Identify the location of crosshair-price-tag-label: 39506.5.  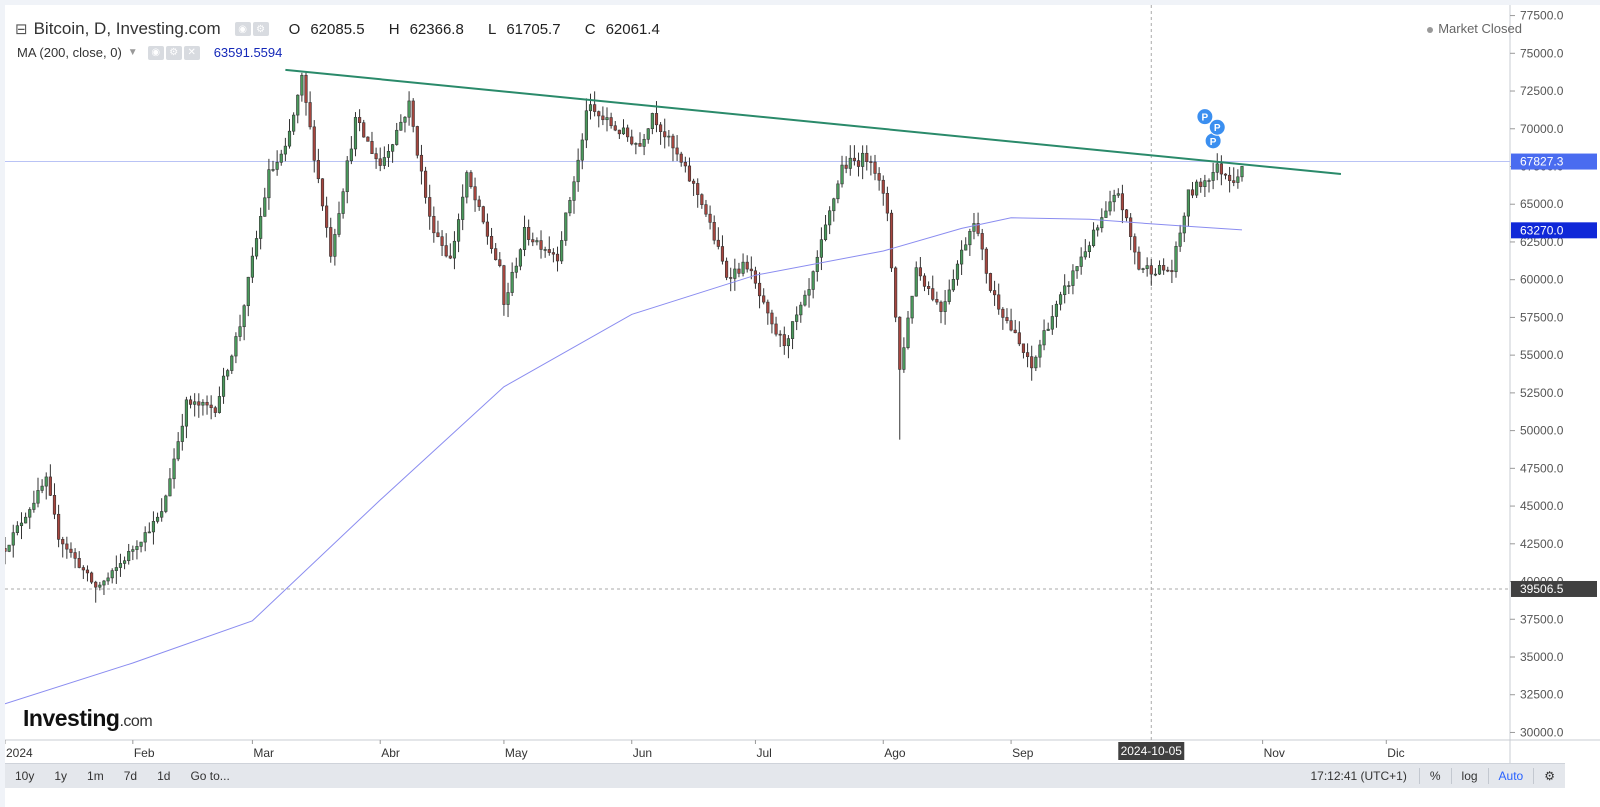
(1542, 589).